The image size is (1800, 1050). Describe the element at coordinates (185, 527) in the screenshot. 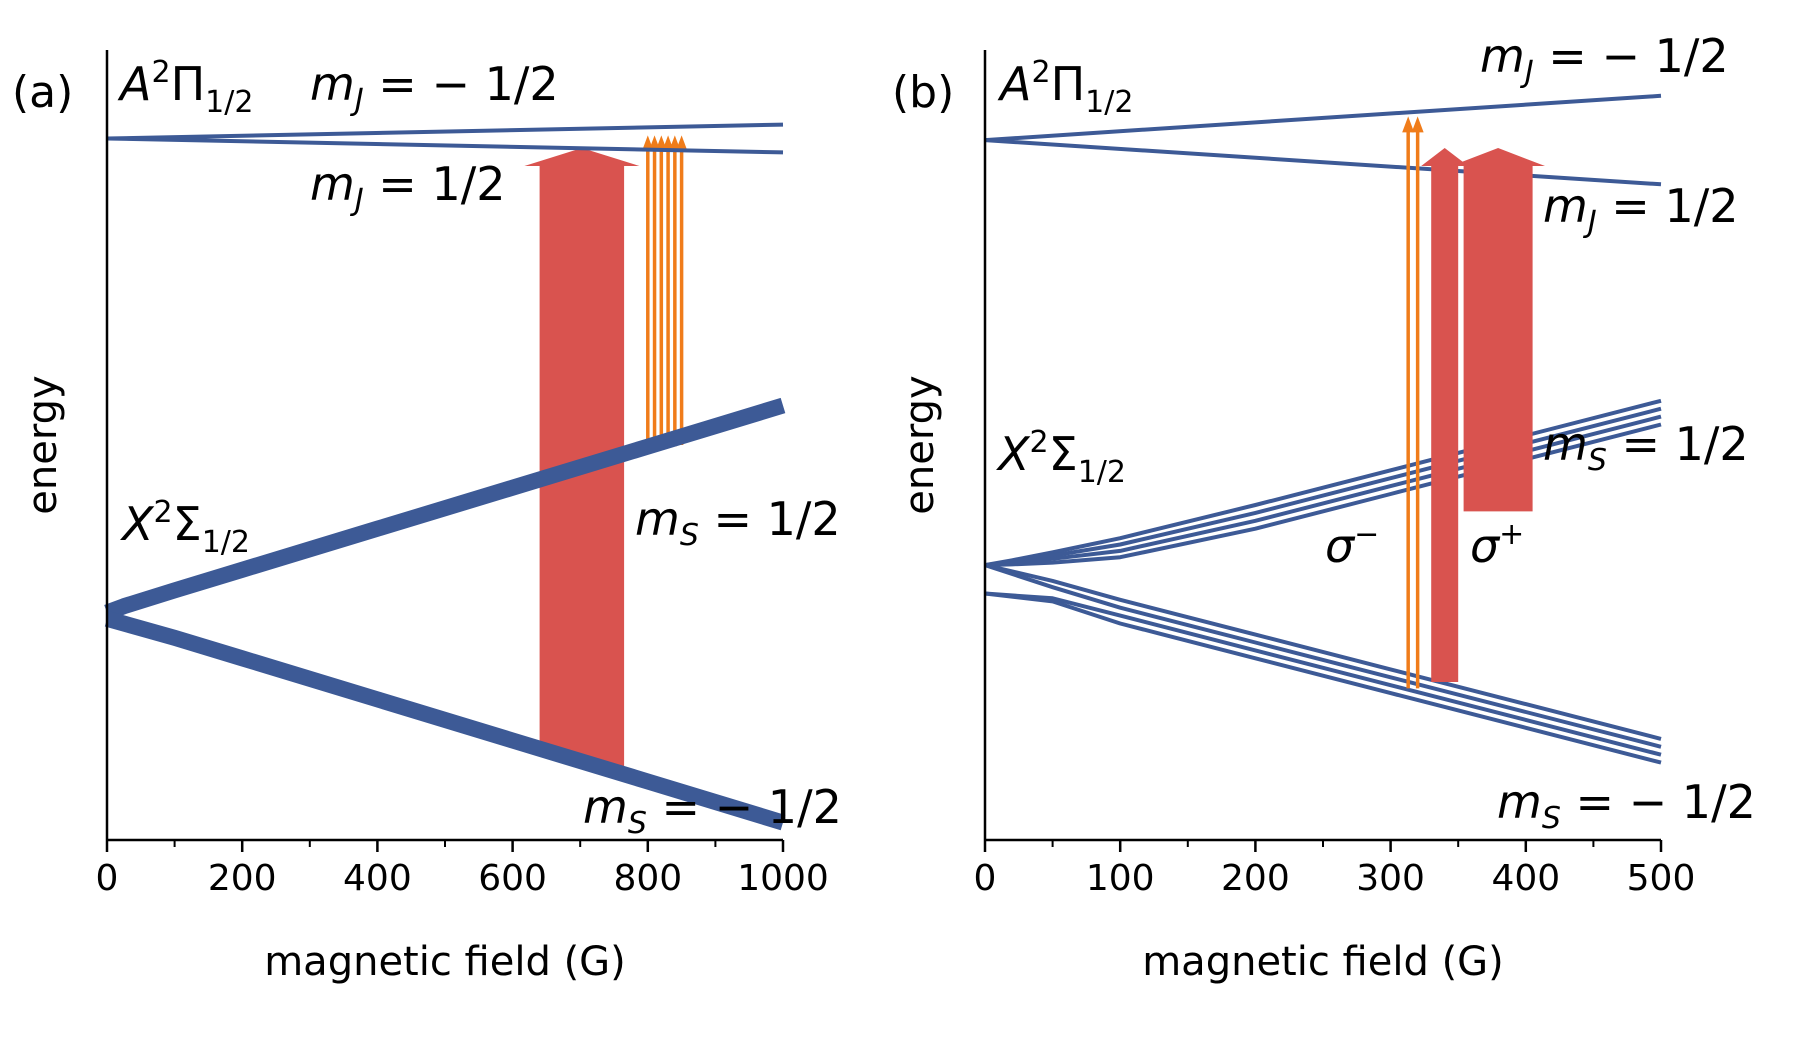

I see `panel-a-ground-state-label: X2Σ1/2` at that location.